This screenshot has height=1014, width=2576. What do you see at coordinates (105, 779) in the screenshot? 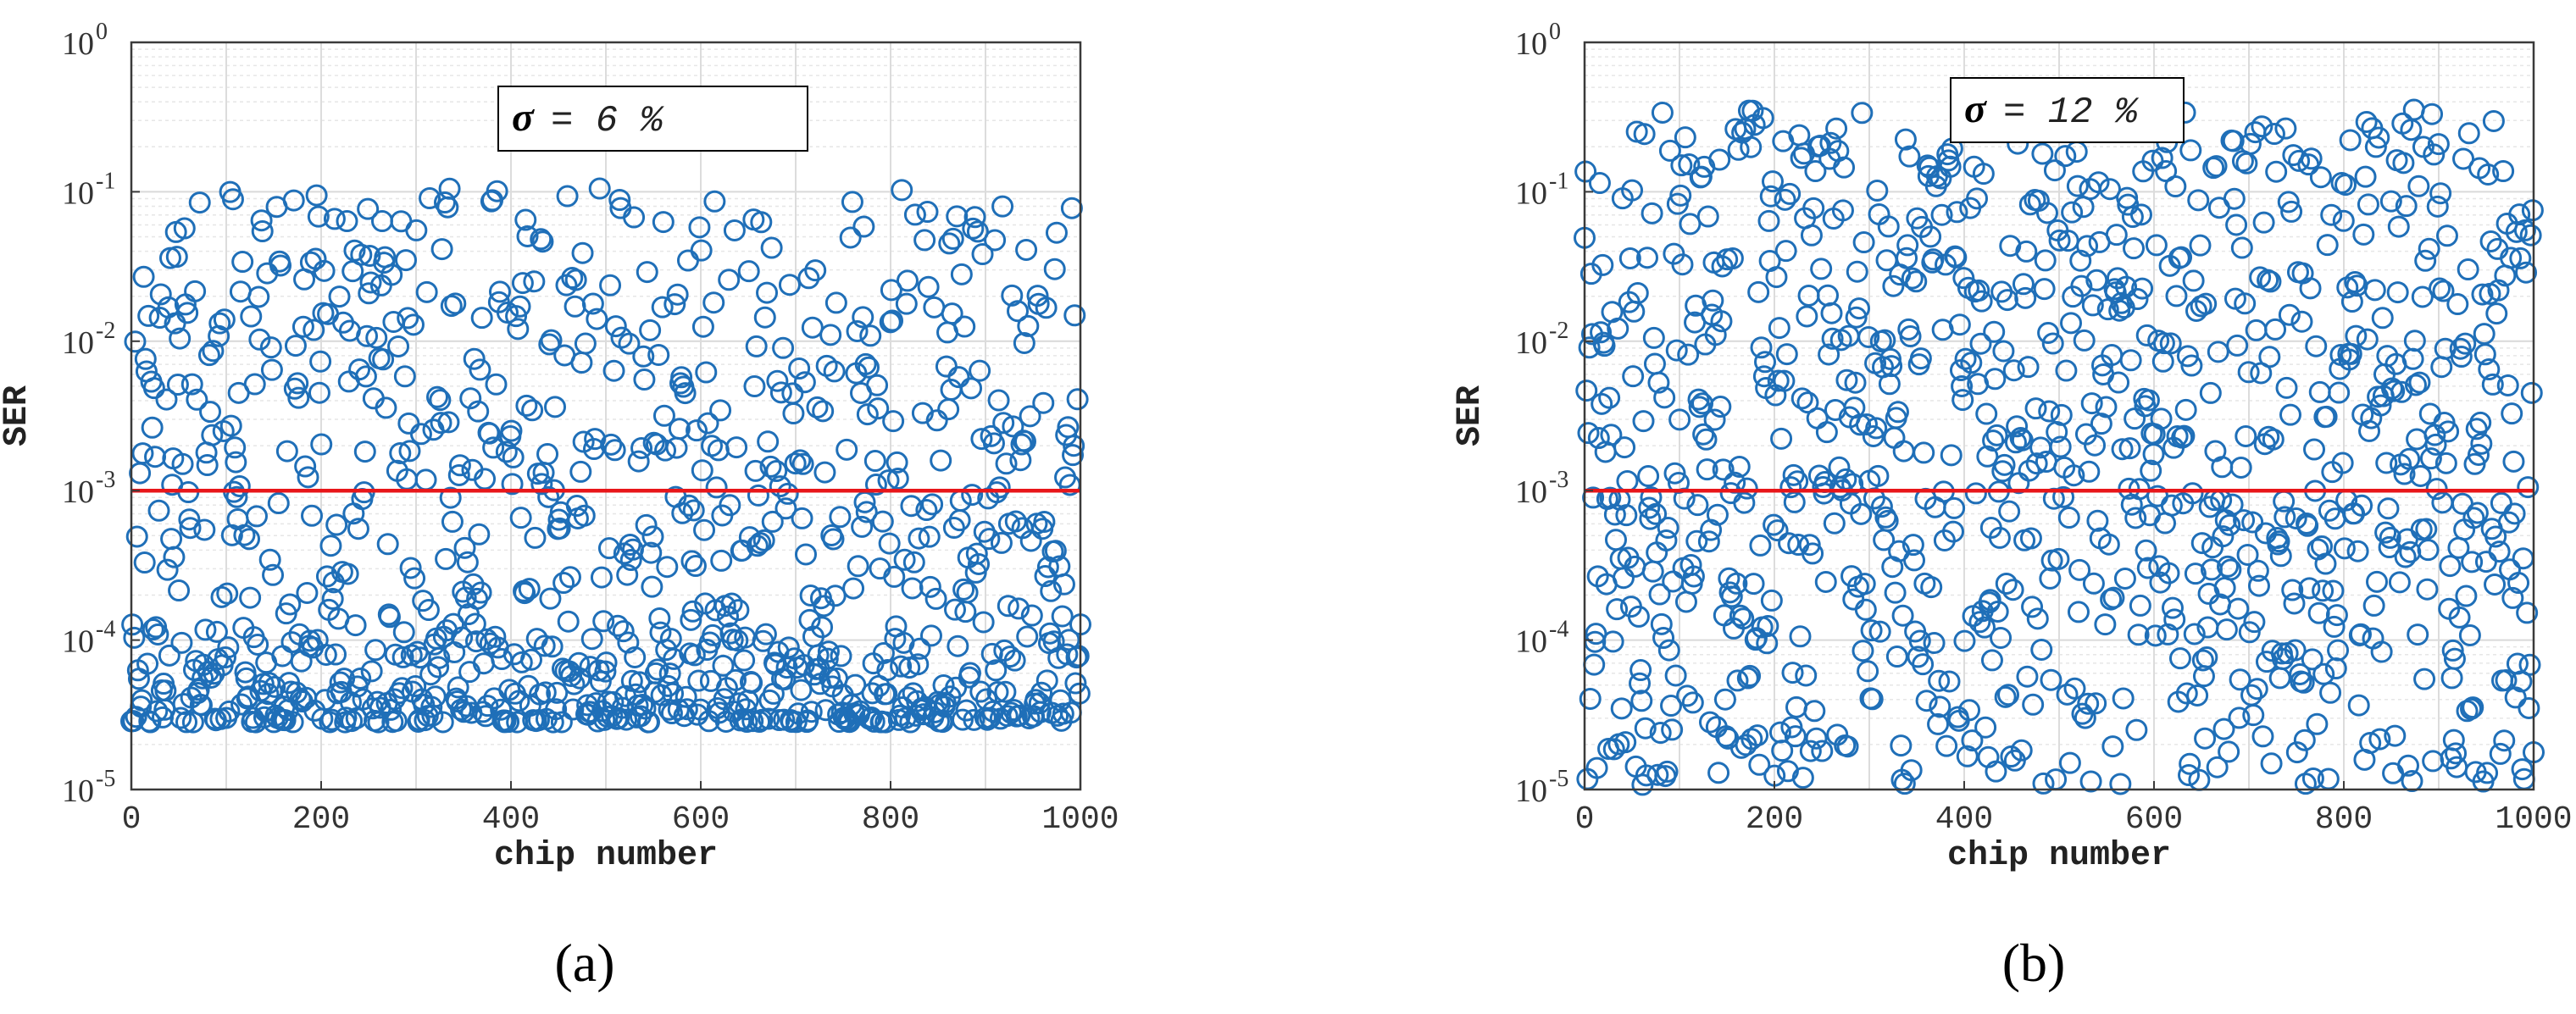
I see `y-tick-exponent: -5` at bounding box center [105, 779].